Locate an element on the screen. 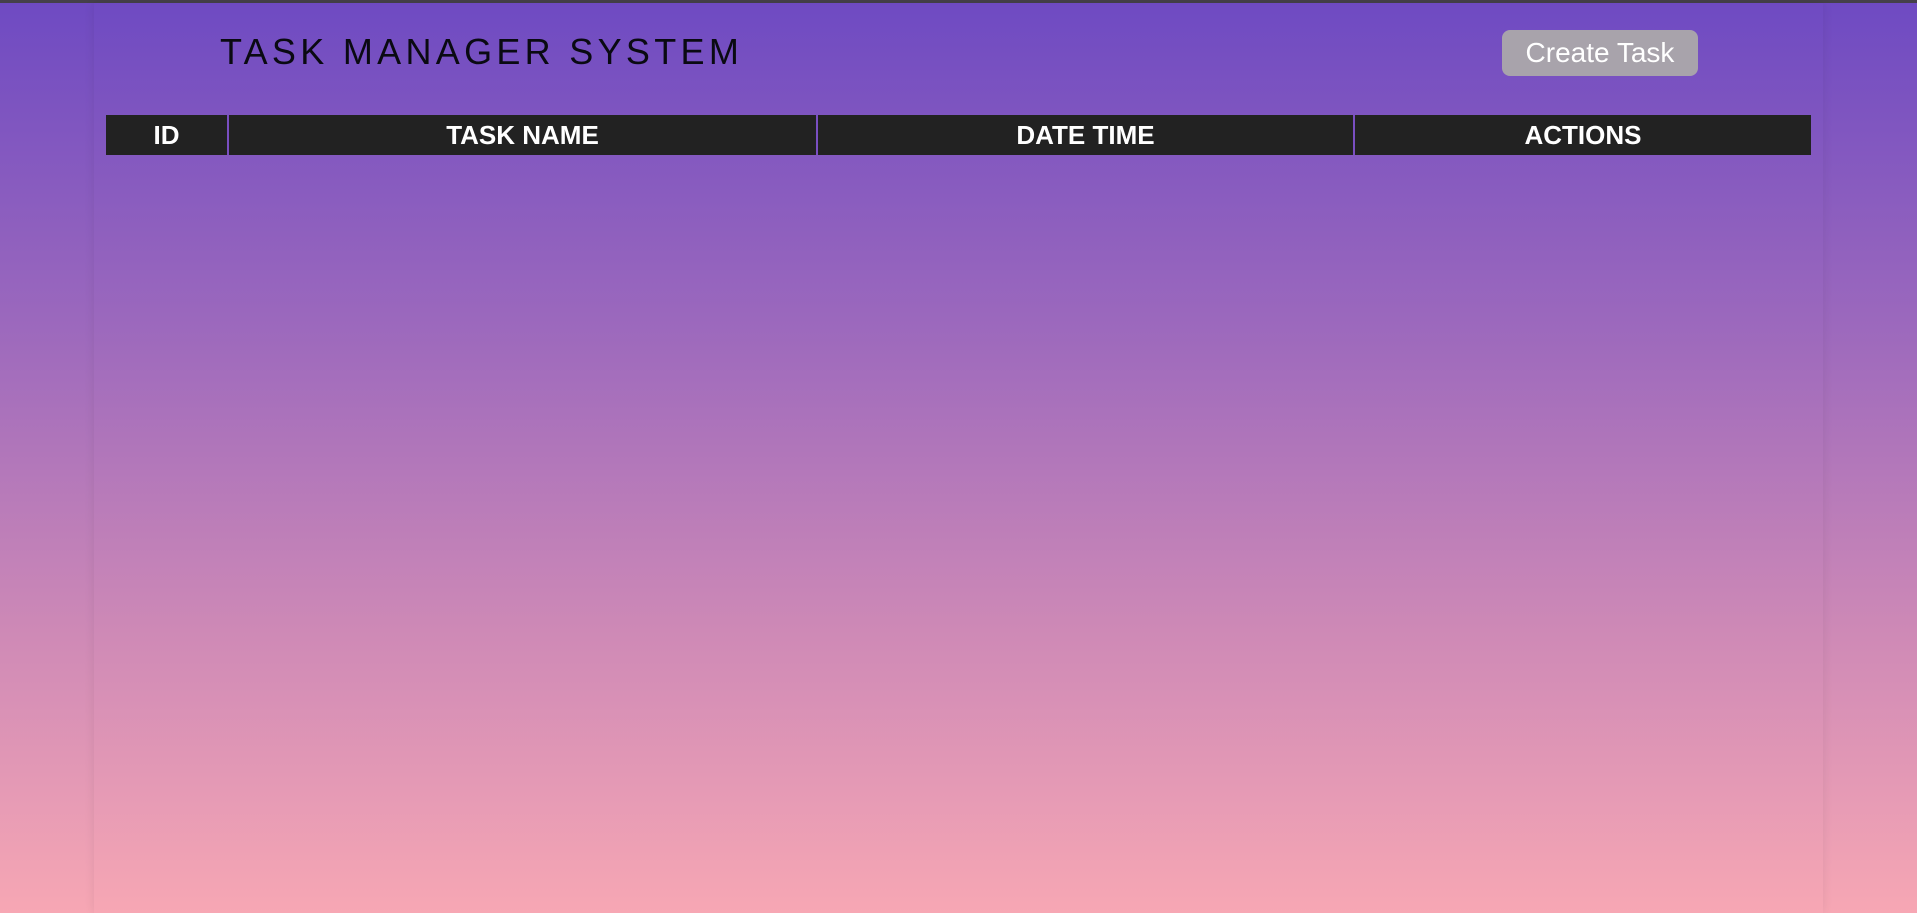 Image resolution: width=1917 pixels, height=913 pixels. column-header-task-name: TASK NAME is located at coordinates (522, 135).